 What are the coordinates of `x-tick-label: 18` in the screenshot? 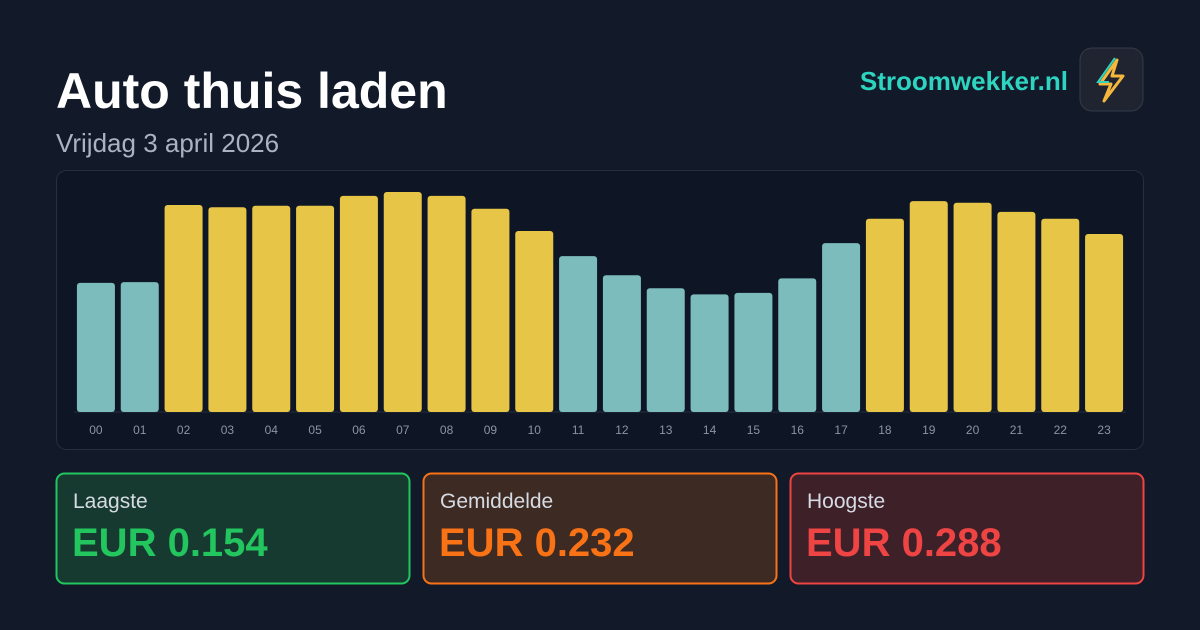 It's located at (885, 430).